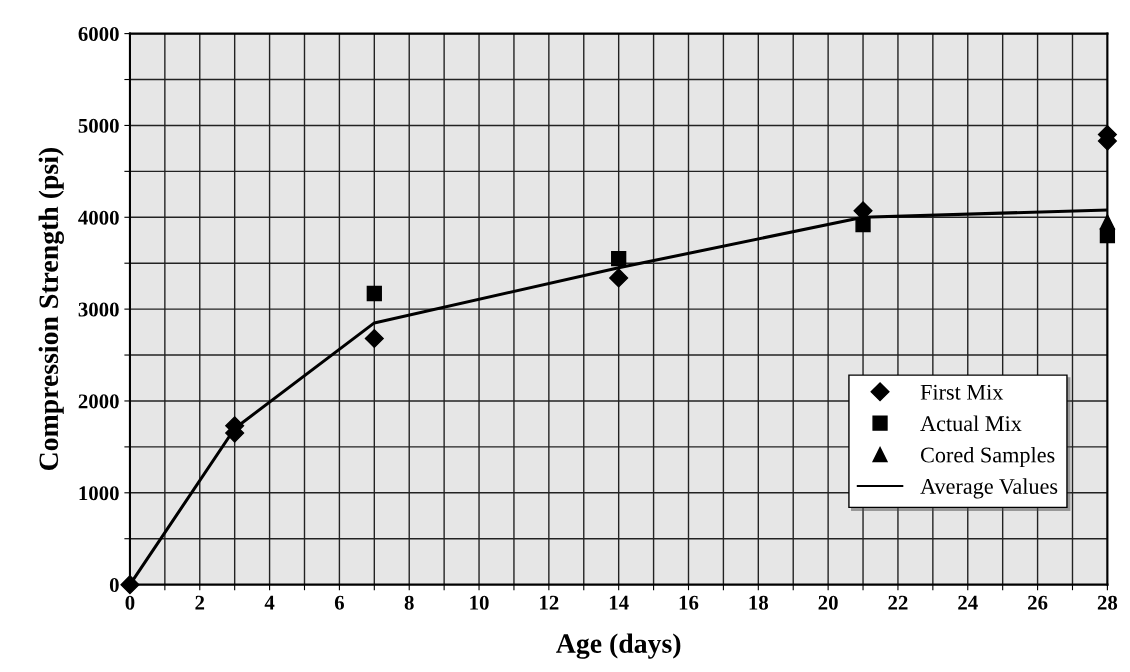 Image resolution: width=1130 pixels, height=672 pixels. Describe the element at coordinates (339, 602) in the screenshot. I see `x-tick-label: 6` at that location.